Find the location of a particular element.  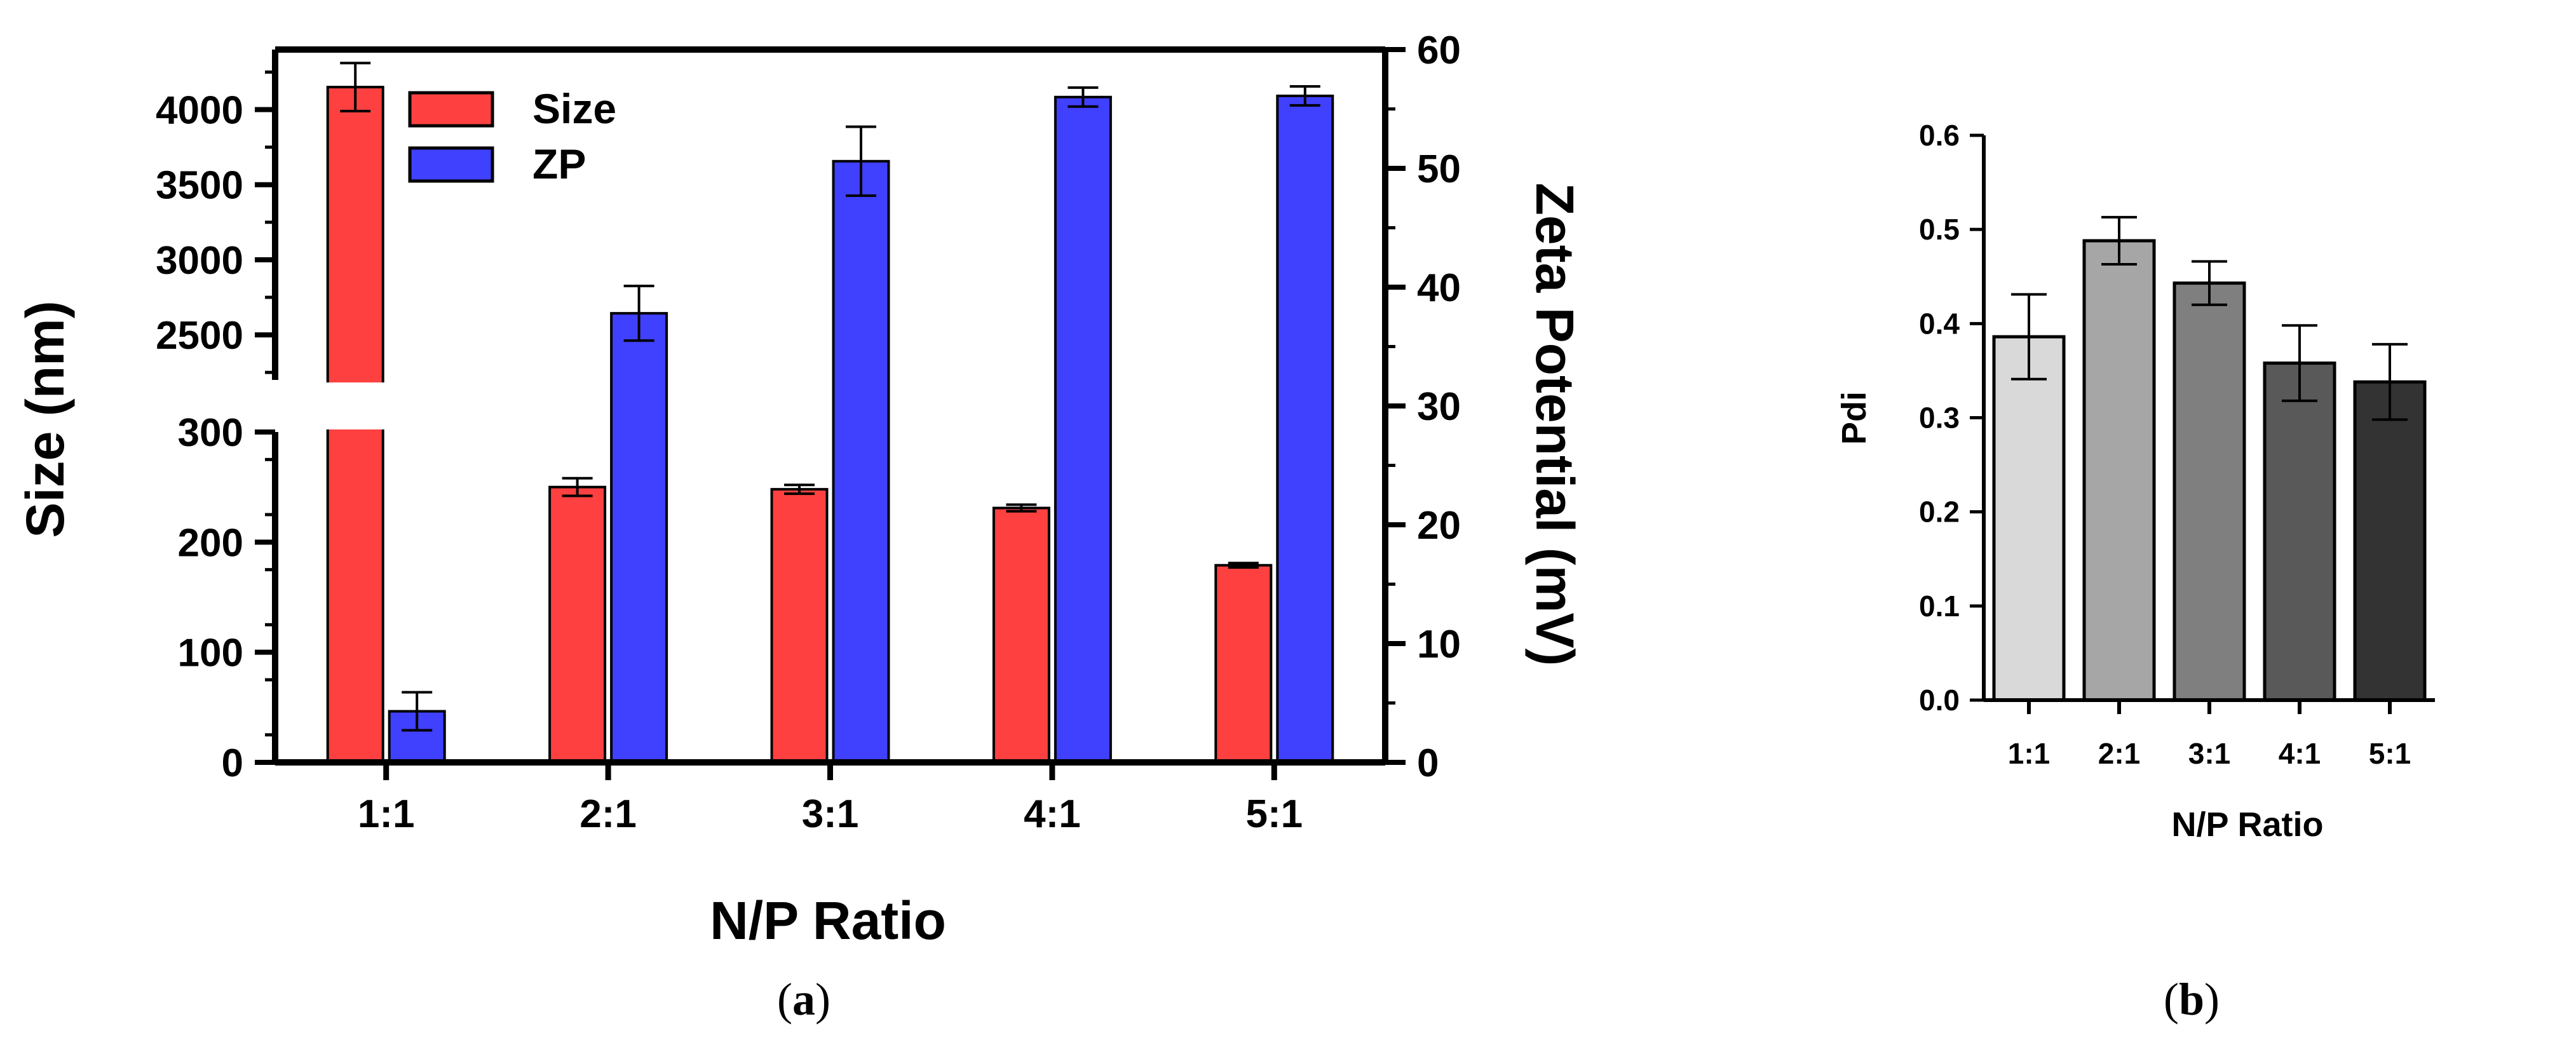

panel-b-axes: 1:1 2:1 3:1 4:1 5:1 0.0 0.1 0.2 0.3 0.4 0.5 0.6 is located at coordinates (2177, 444).